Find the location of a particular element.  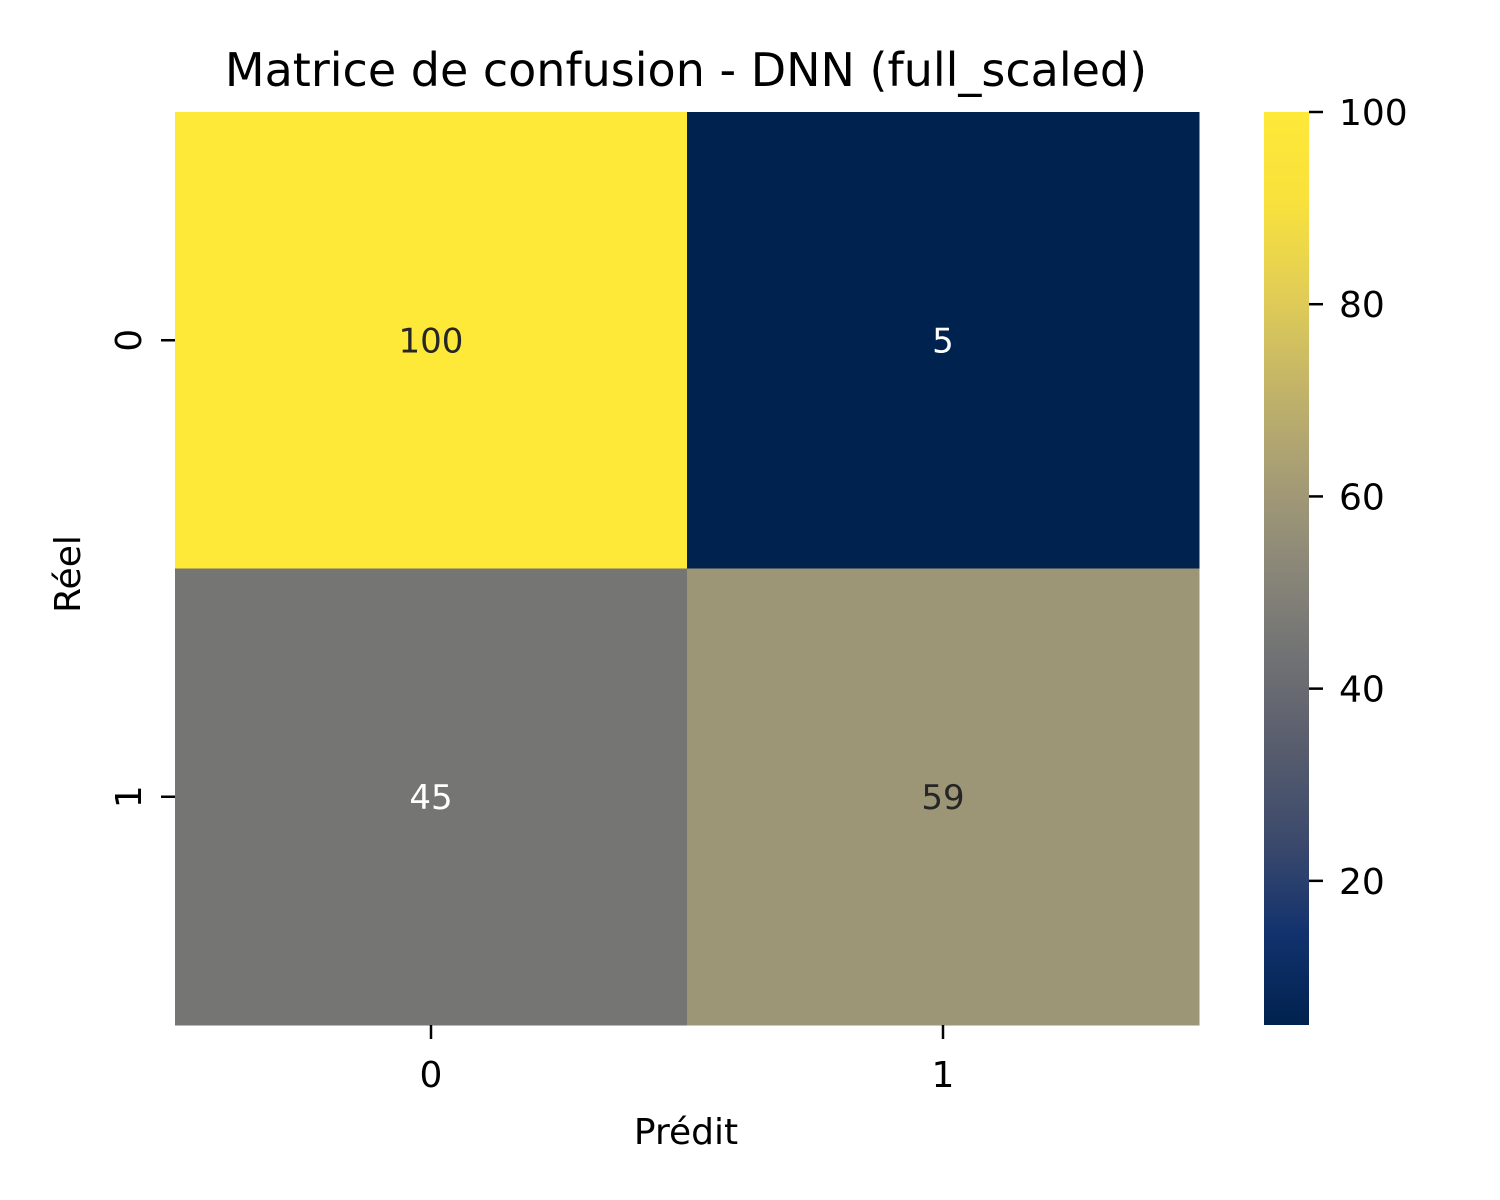

cell-annotation-r0-c0: 100 is located at coordinates (431, 341).